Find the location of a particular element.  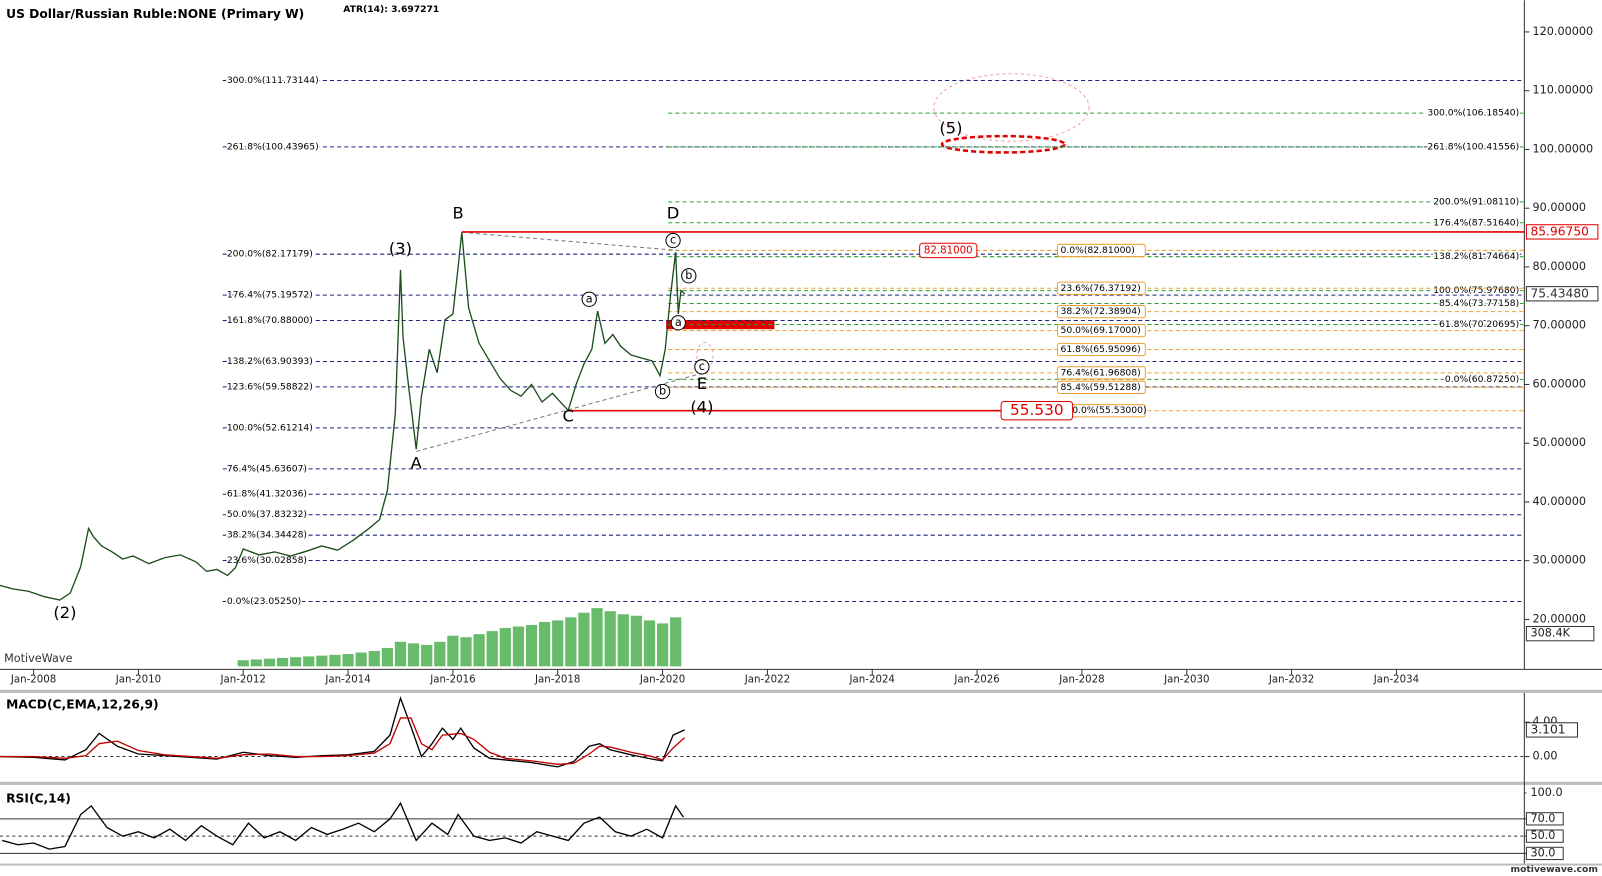

fib-label: 61.8%(41.32036) is located at coordinates (267, 494).